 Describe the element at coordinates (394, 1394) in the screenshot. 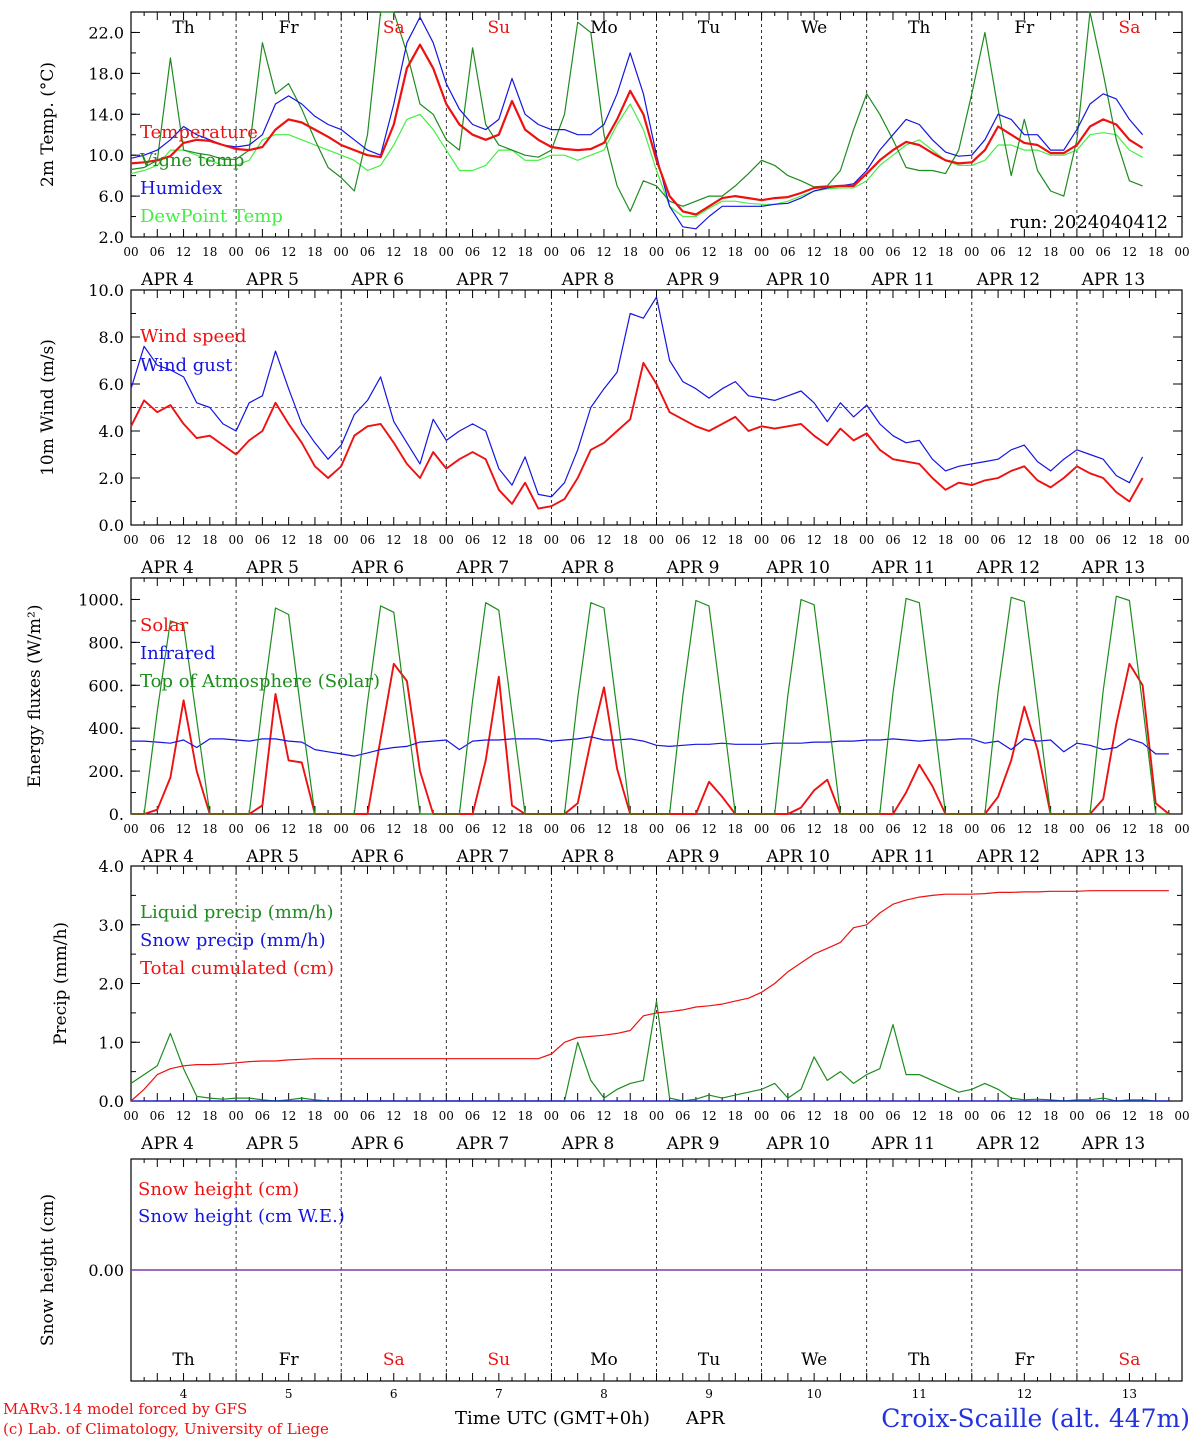

I see `day-number: 6` at that location.